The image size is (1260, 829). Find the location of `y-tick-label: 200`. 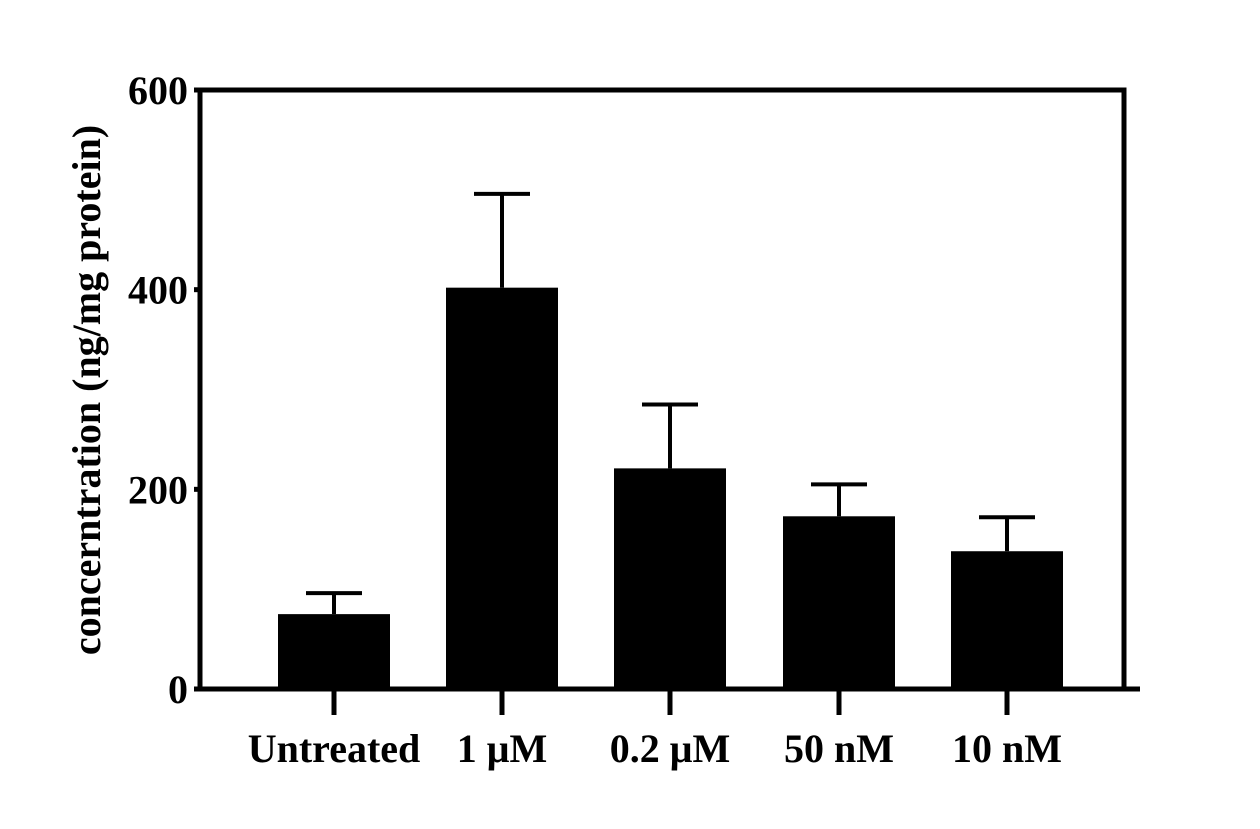

y-tick-label: 200 is located at coordinates (158, 489).